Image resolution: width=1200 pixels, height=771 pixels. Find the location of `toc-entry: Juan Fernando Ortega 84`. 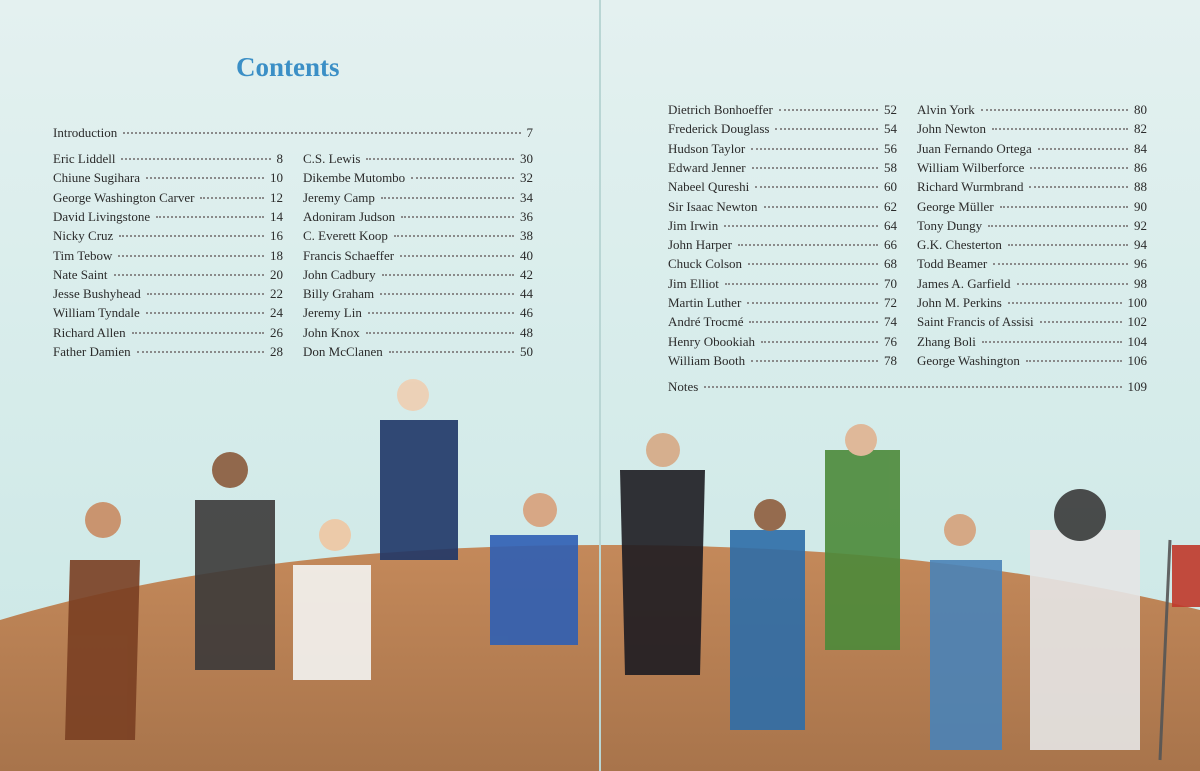

toc-entry: Juan Fernando Ortega 84 is located at coordinates (1032, 149).